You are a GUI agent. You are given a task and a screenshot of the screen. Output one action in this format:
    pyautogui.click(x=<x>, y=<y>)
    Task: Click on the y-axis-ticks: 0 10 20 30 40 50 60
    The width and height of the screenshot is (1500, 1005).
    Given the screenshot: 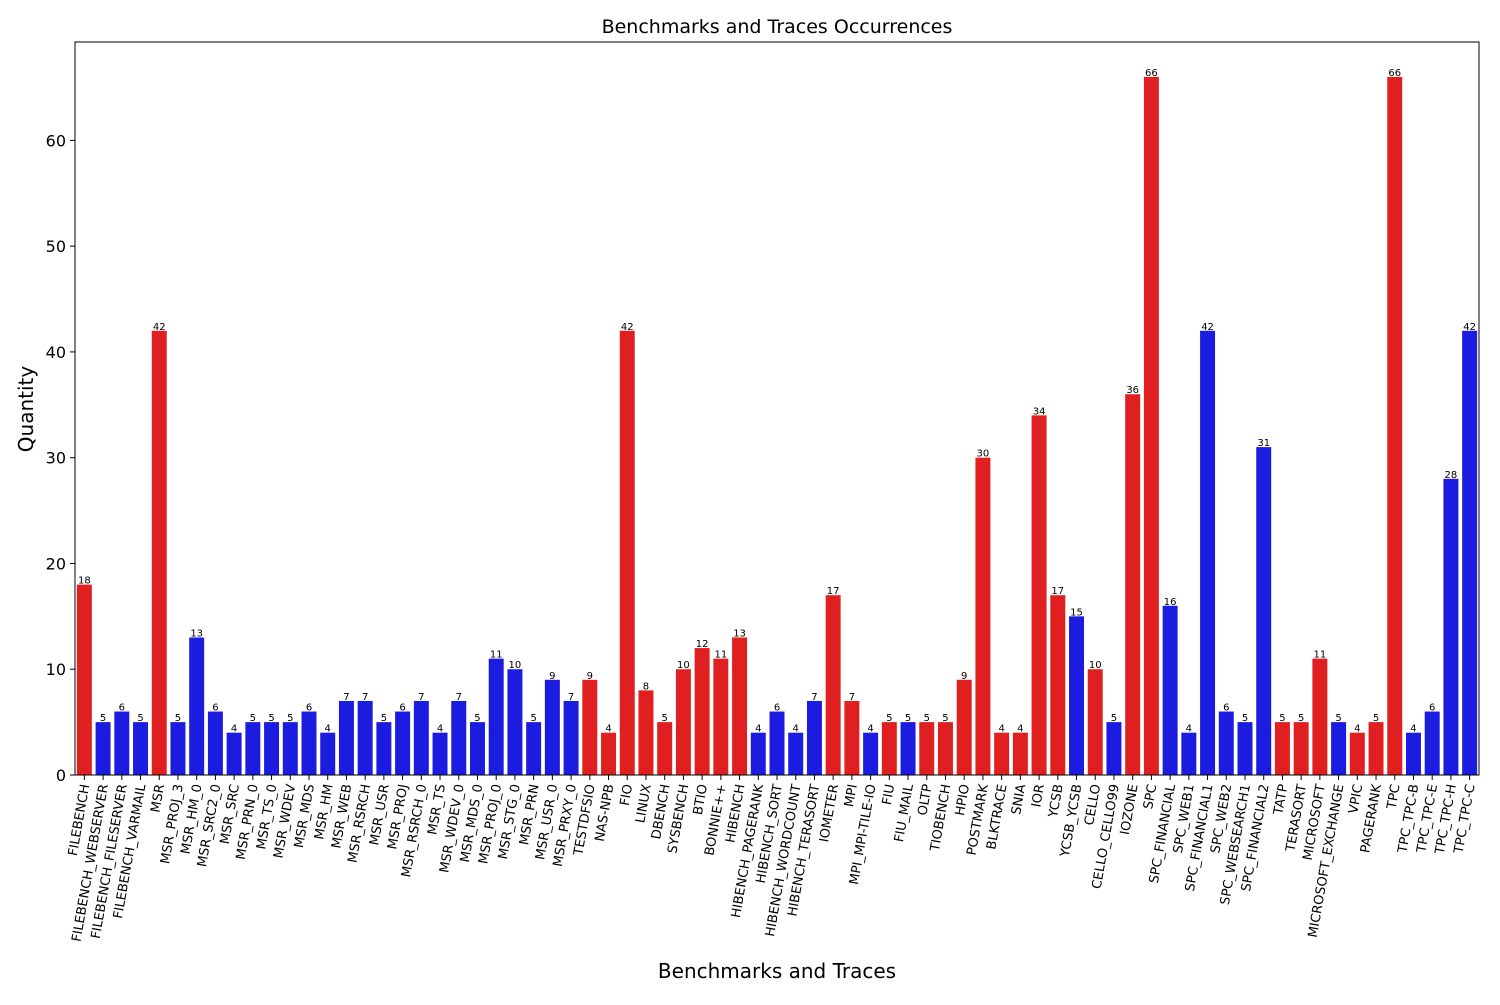 What is the action you would take?
    pyautogui.click(x=60, y=458)
    